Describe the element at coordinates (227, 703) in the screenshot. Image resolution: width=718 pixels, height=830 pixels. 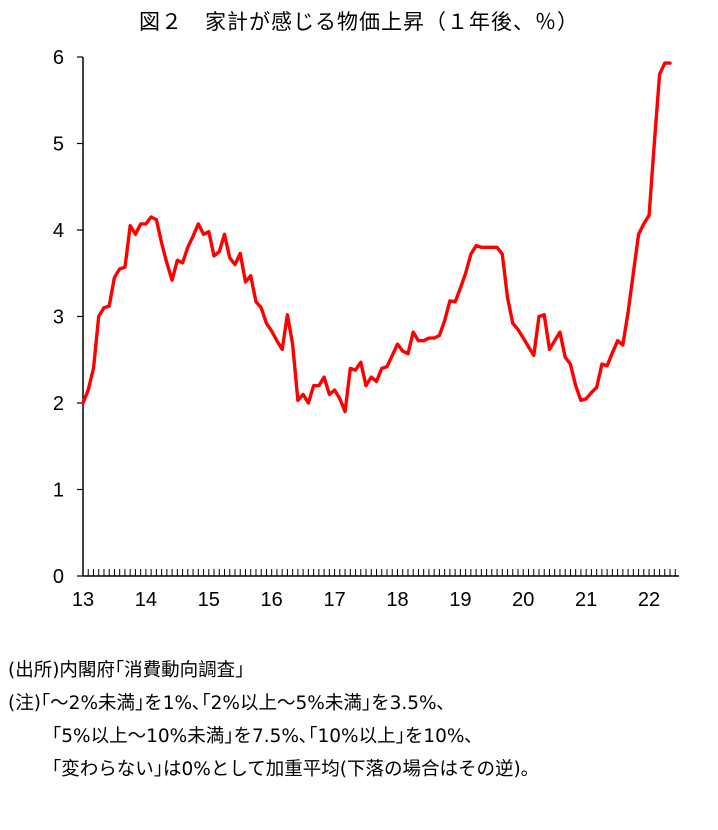
I see `note-line-1: (注)｢～2%未満｣を1%､｢2%以上～5%未満｣を3.5%､` at that location.